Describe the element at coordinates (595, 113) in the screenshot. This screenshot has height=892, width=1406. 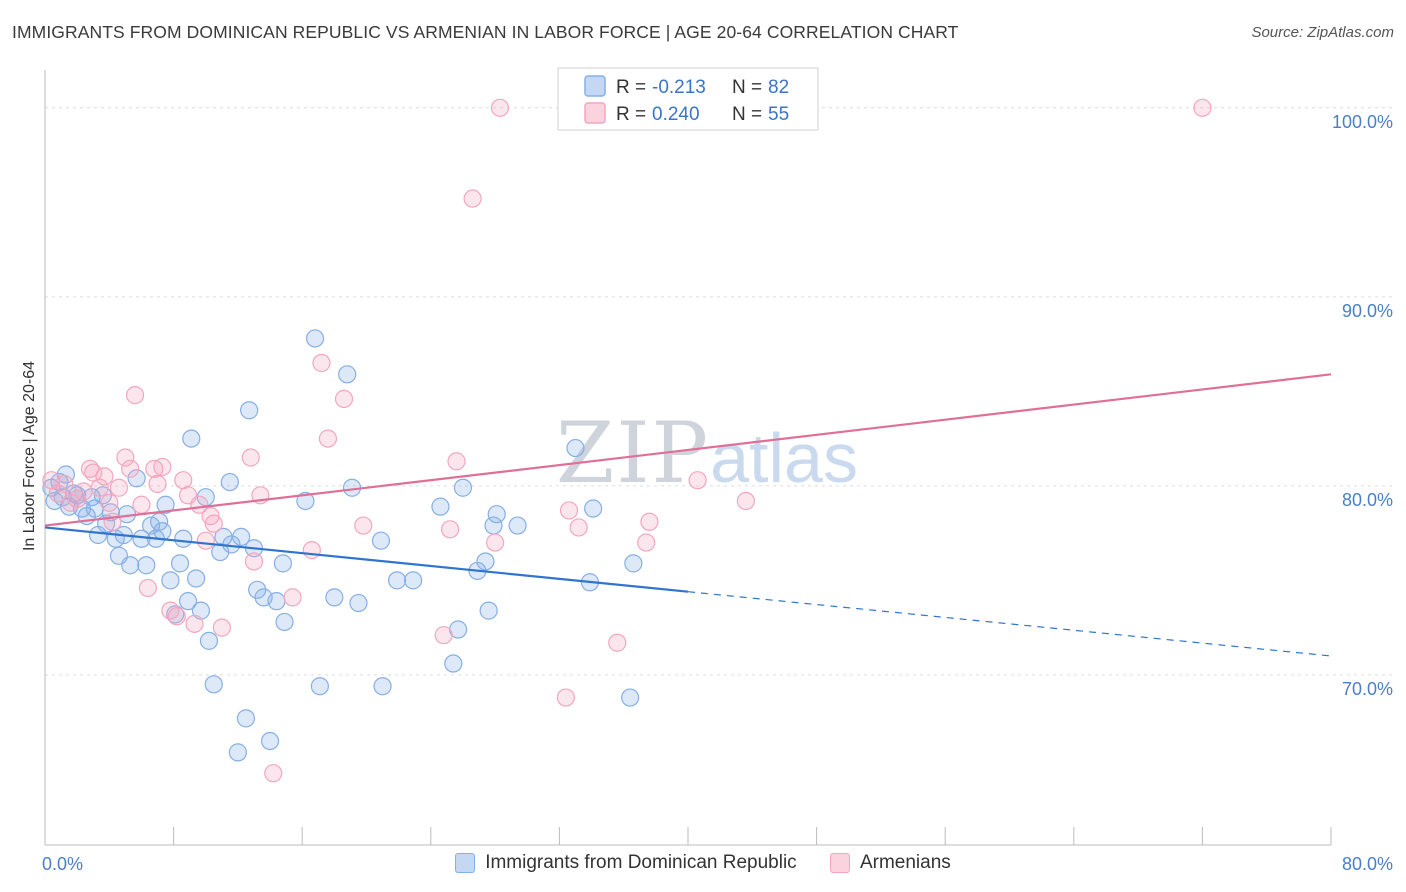
I see `stats-swatch-armenian` at that location.